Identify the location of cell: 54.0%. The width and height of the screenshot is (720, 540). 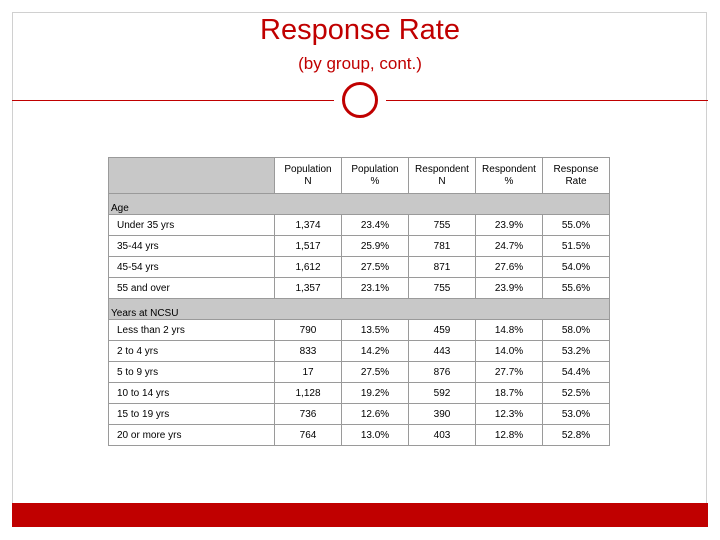
(576, 267).